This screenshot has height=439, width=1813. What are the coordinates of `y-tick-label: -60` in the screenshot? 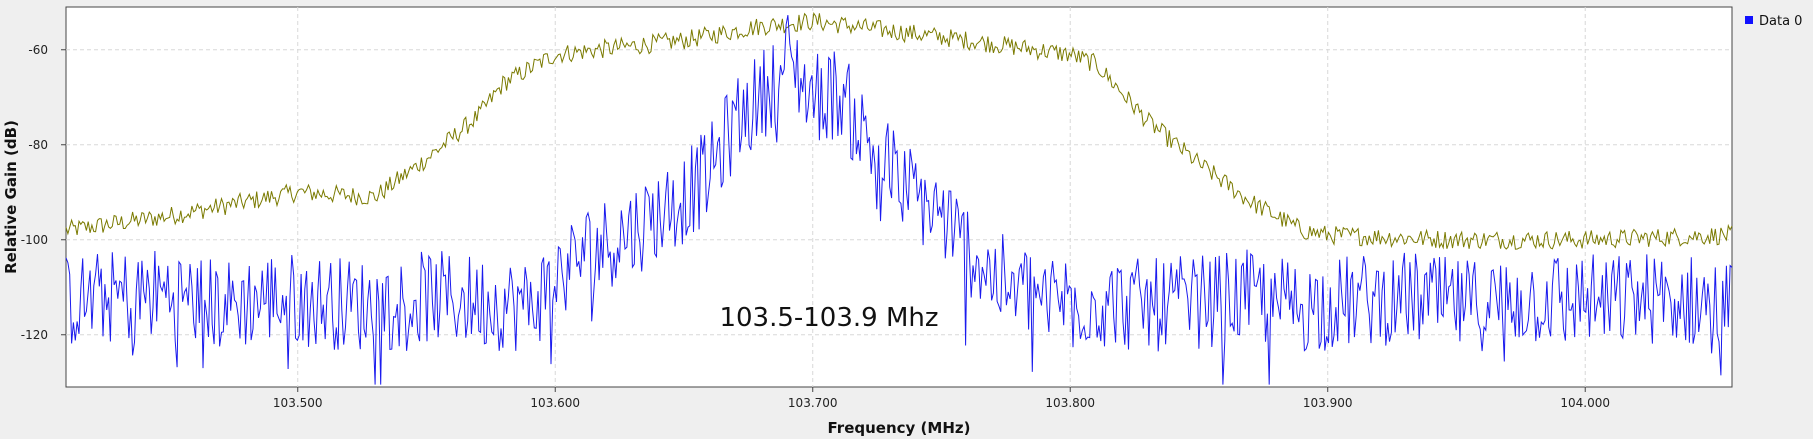 It's located at (38, 50).